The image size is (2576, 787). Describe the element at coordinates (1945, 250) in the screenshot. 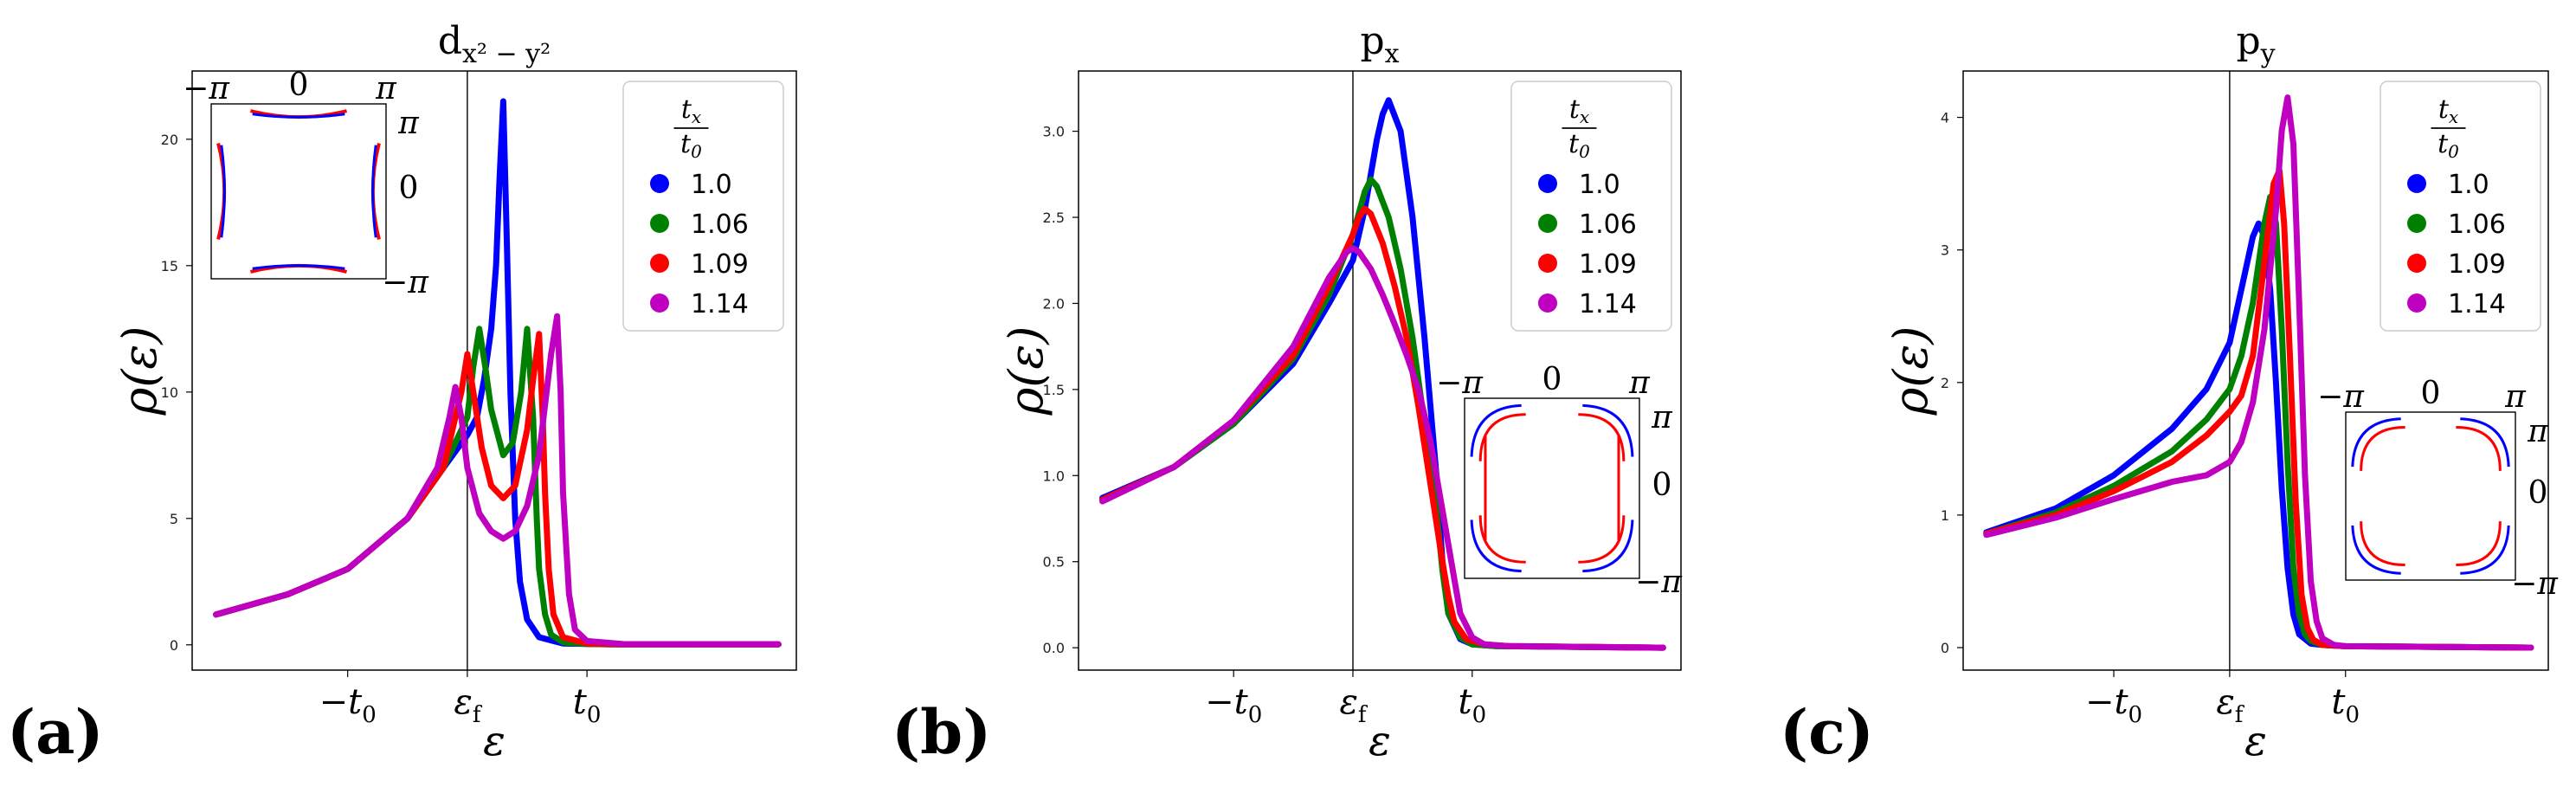

I see `y-tick-label: 3` at that location.